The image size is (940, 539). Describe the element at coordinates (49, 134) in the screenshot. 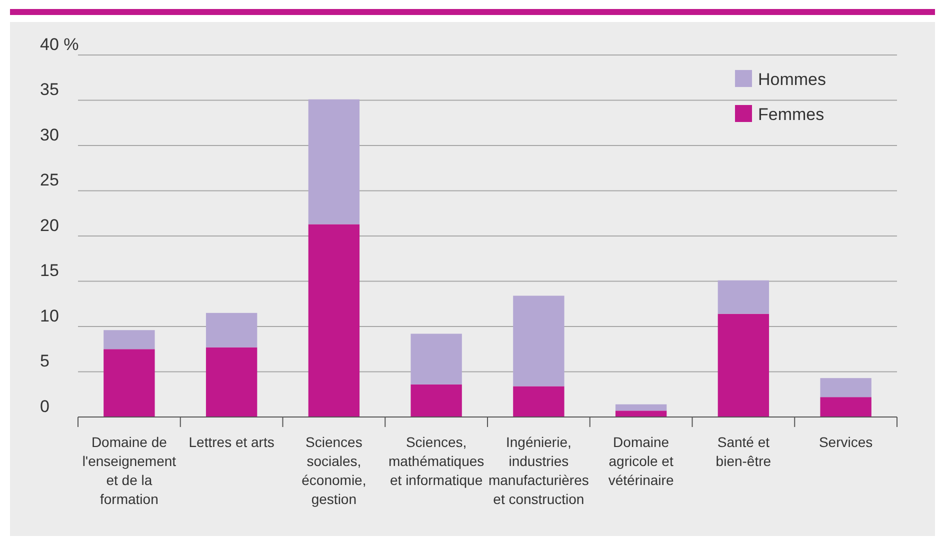

I see `y-tick-label: 30` at that location.